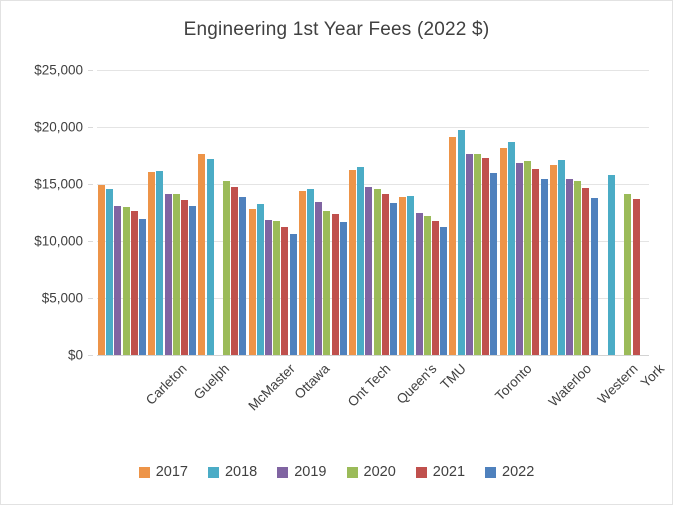 This screenshot has width=675, height=507. What do you see at coordinates (586, 271) in the screenshot?
I see `bar-2021-western` at bounding box center [586, 271].